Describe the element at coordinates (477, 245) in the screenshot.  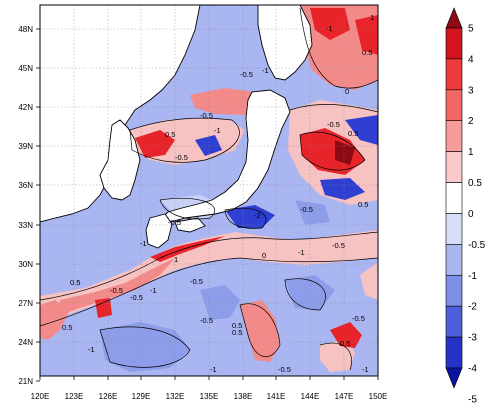
I see `colorbar-label: -0.5` at that location.